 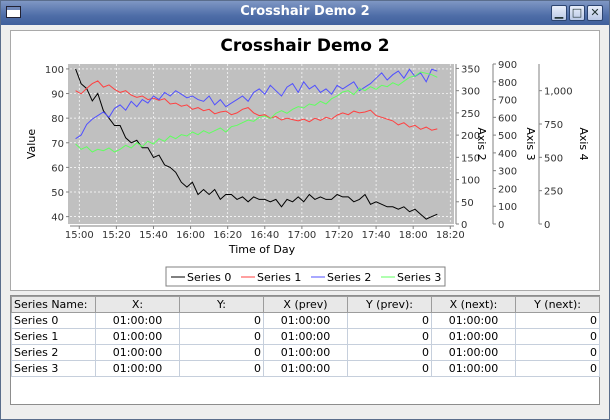 I want to click on x-axis-label: Time of Day, so click(x=262, y=249).